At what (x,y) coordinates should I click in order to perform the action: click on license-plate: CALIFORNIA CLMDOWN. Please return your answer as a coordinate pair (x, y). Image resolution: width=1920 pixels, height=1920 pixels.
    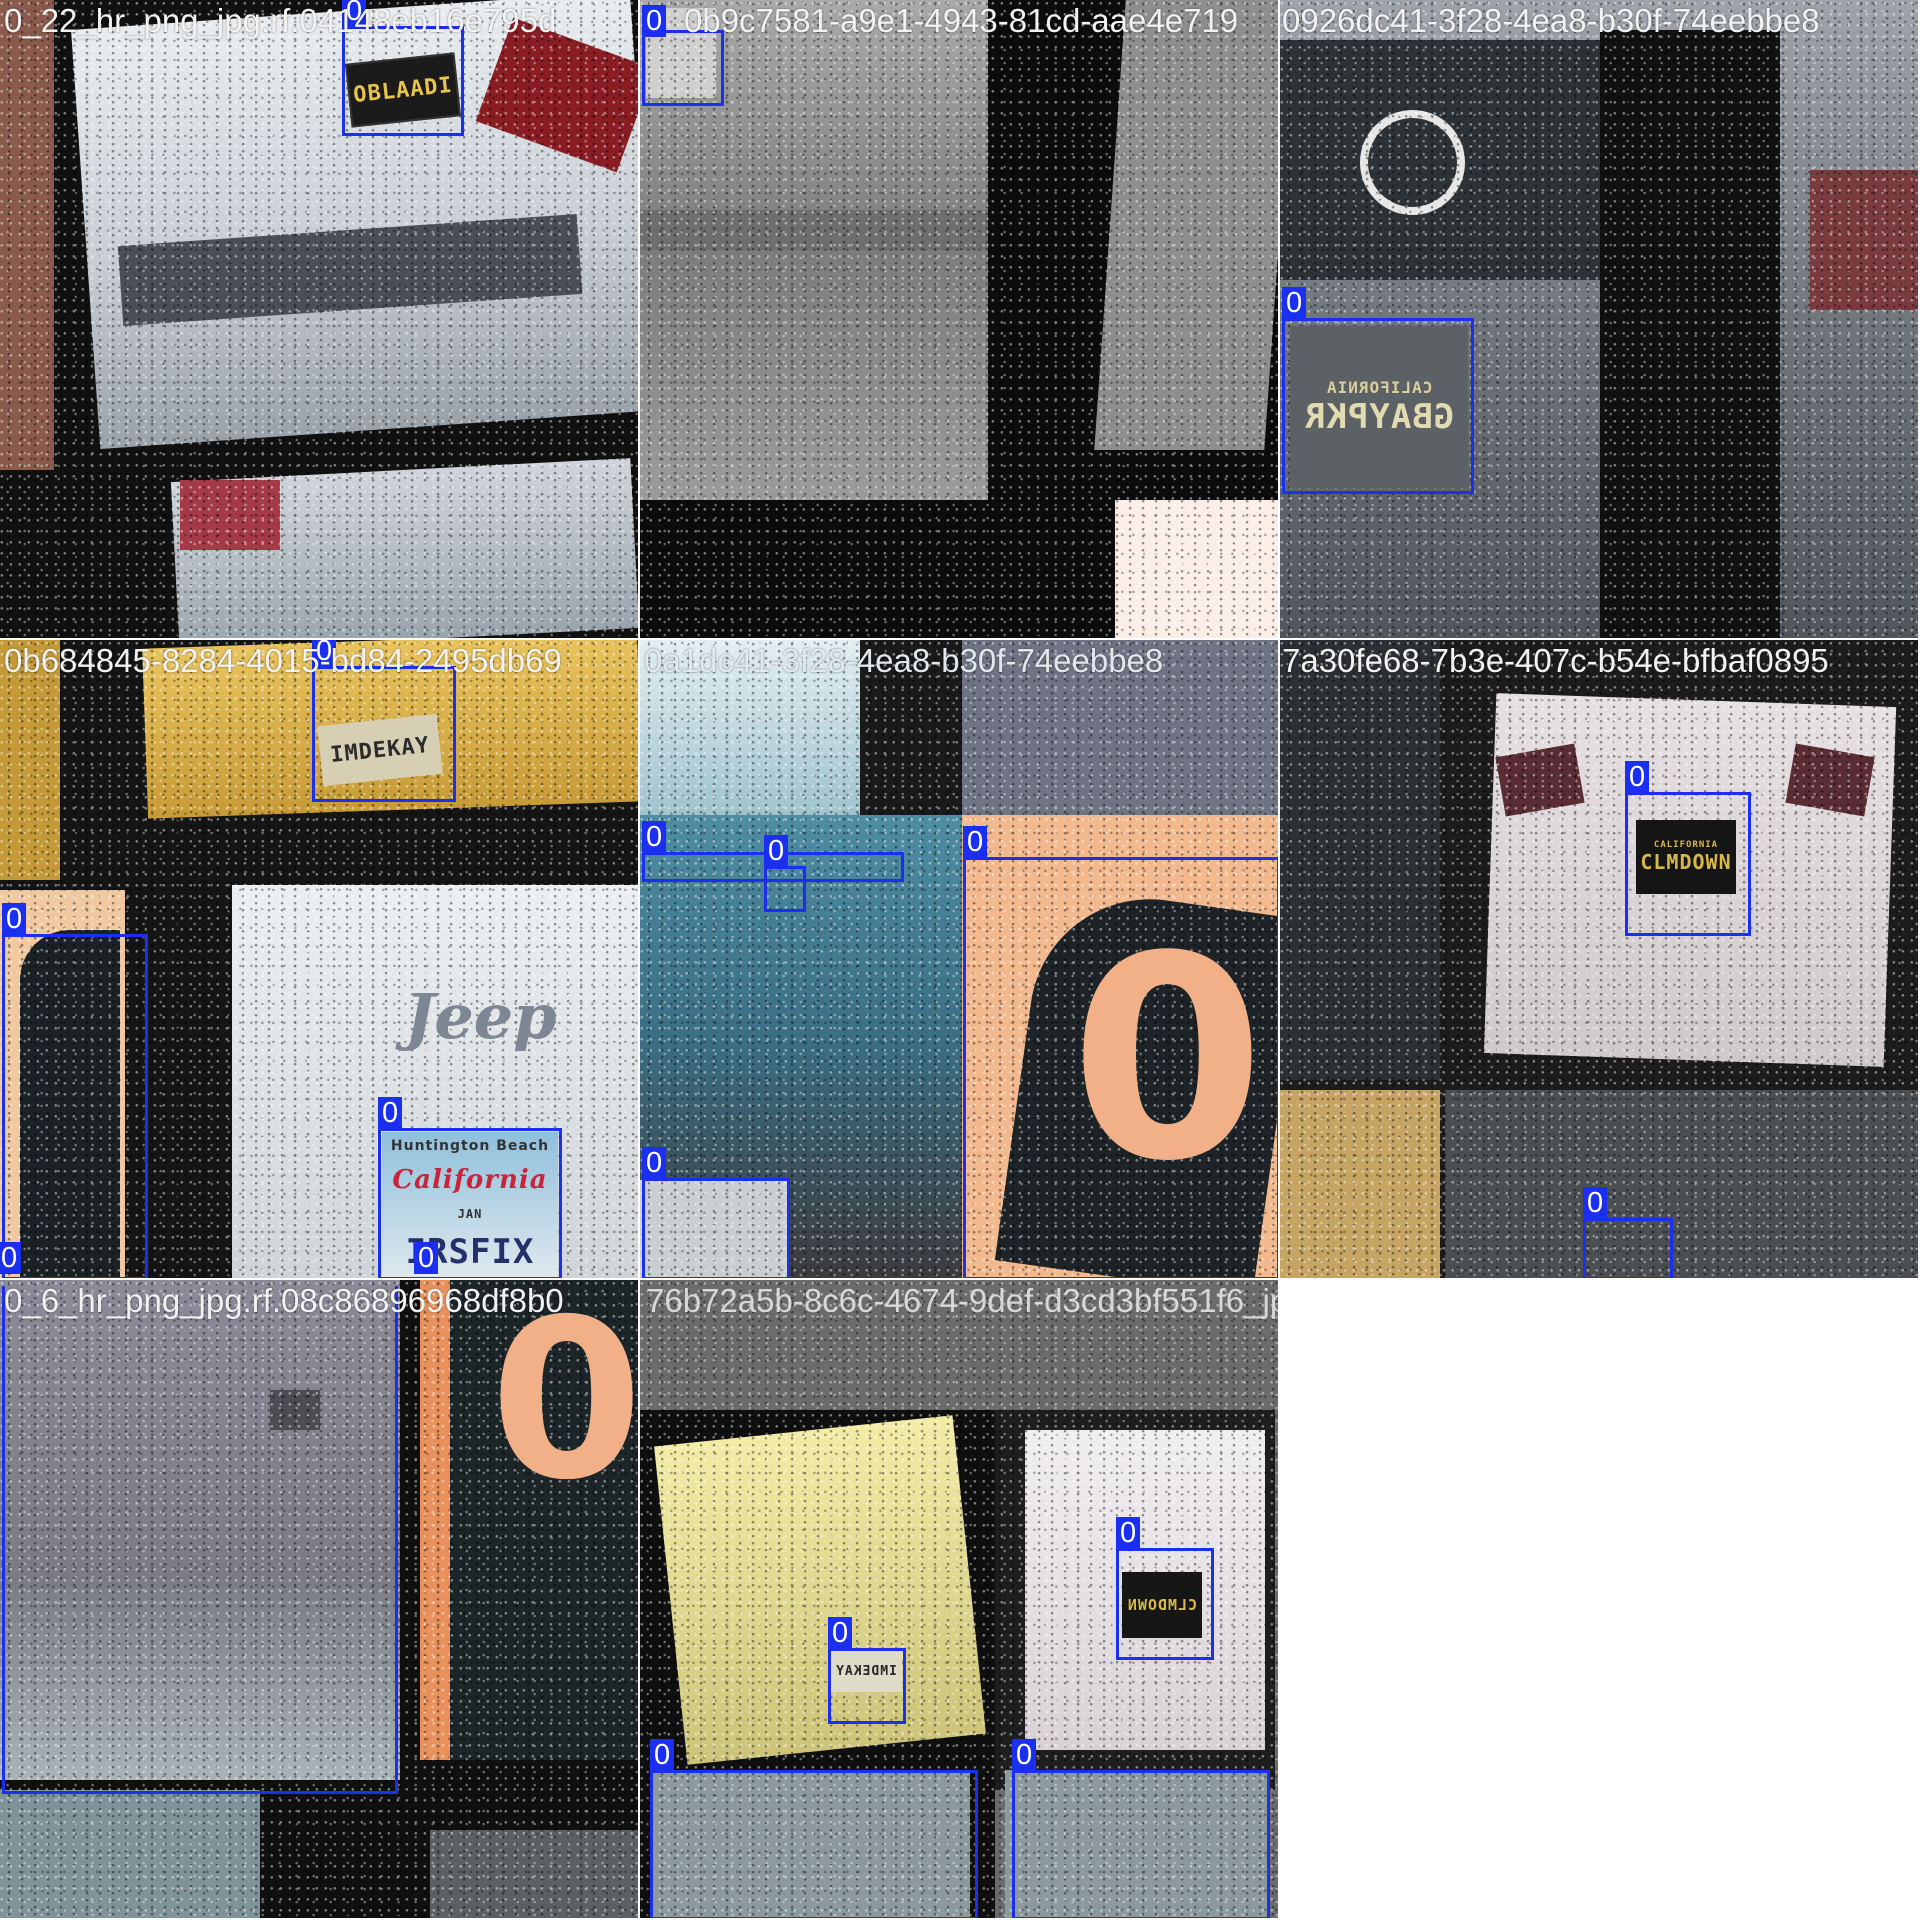
    Looking at the image, I should click on (1686, 857).